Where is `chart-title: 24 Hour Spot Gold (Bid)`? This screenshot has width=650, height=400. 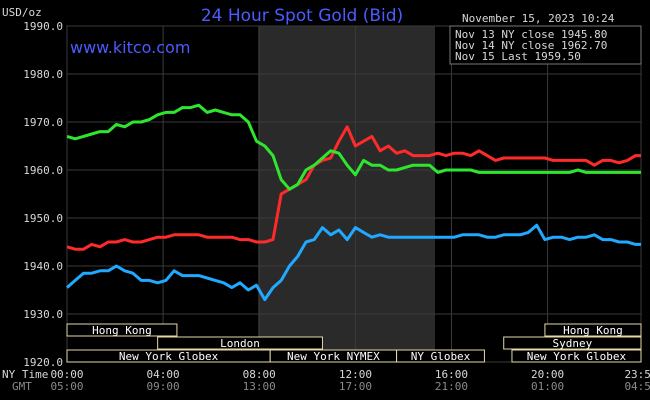 chart-title: 24 Hour Spot Gold (Bid) is located at coordinates (302, 16).